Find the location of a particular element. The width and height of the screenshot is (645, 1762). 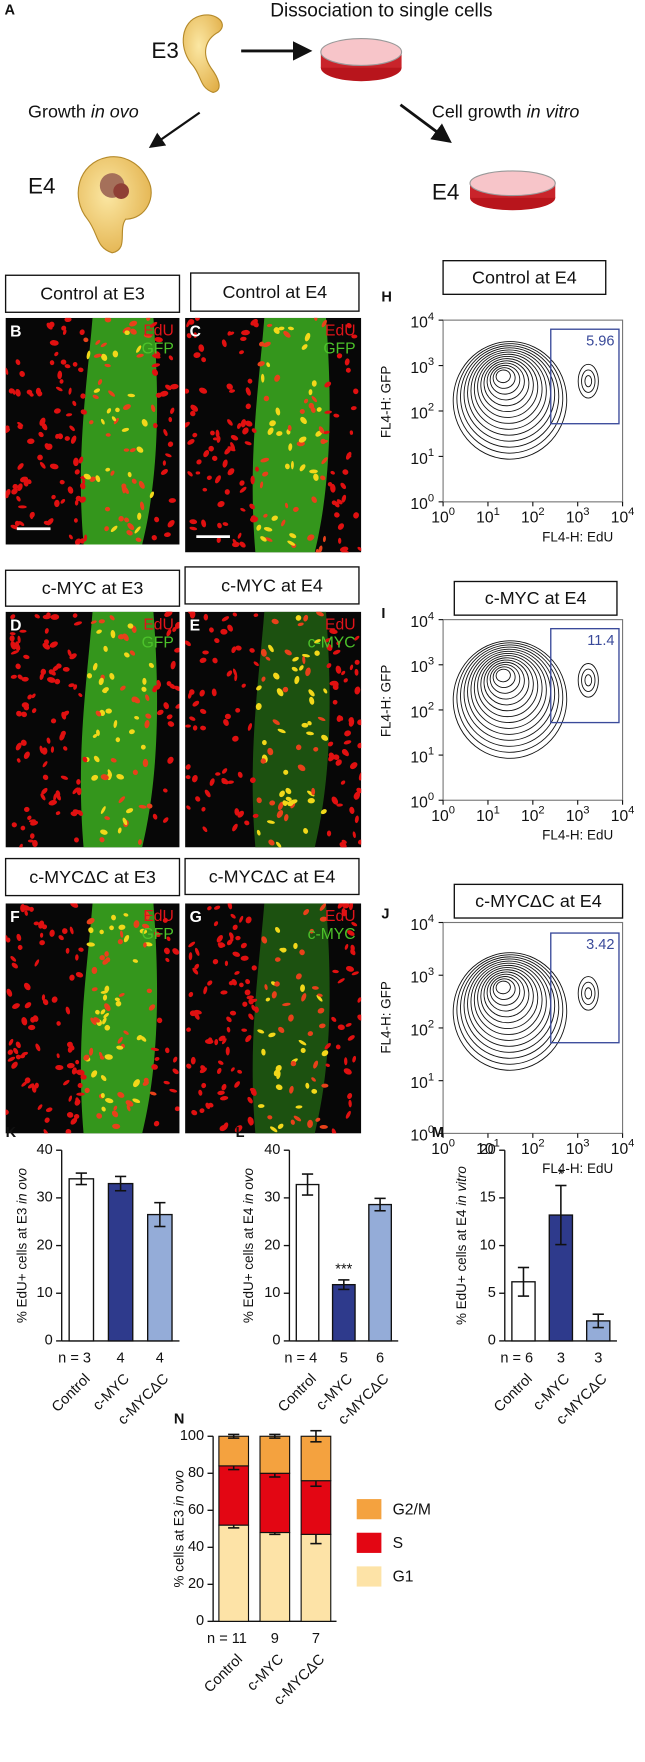

plot-frame is located at coordinates (533, 1027).